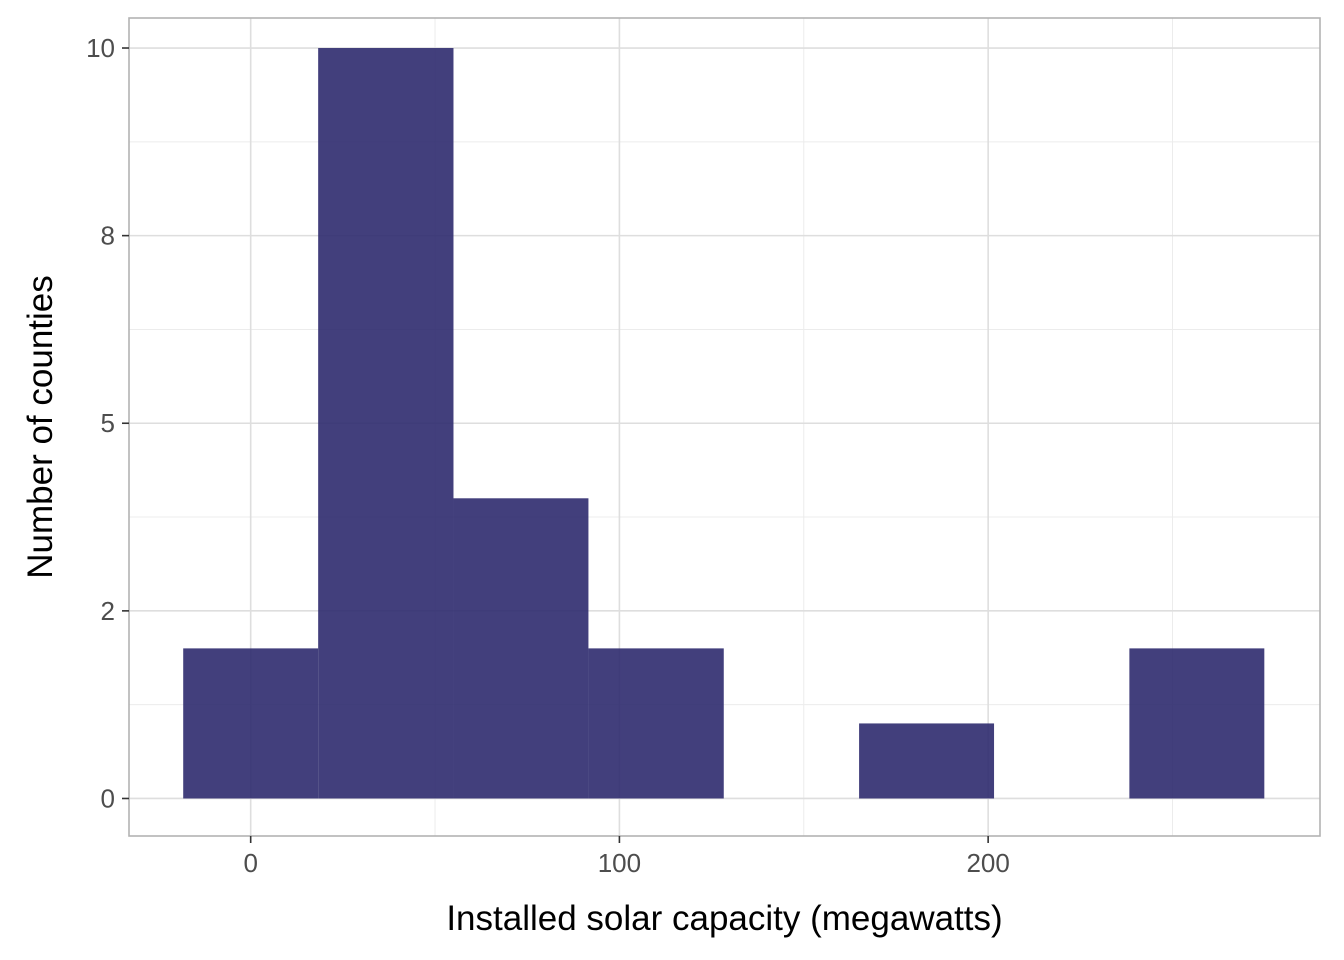 The height and width of the screenshot is (960, 1344). What do you see at coordinates (40, 426) in the screenshot?
I see `y-axis-title: Number of counties` at bounding box center [40, 426].